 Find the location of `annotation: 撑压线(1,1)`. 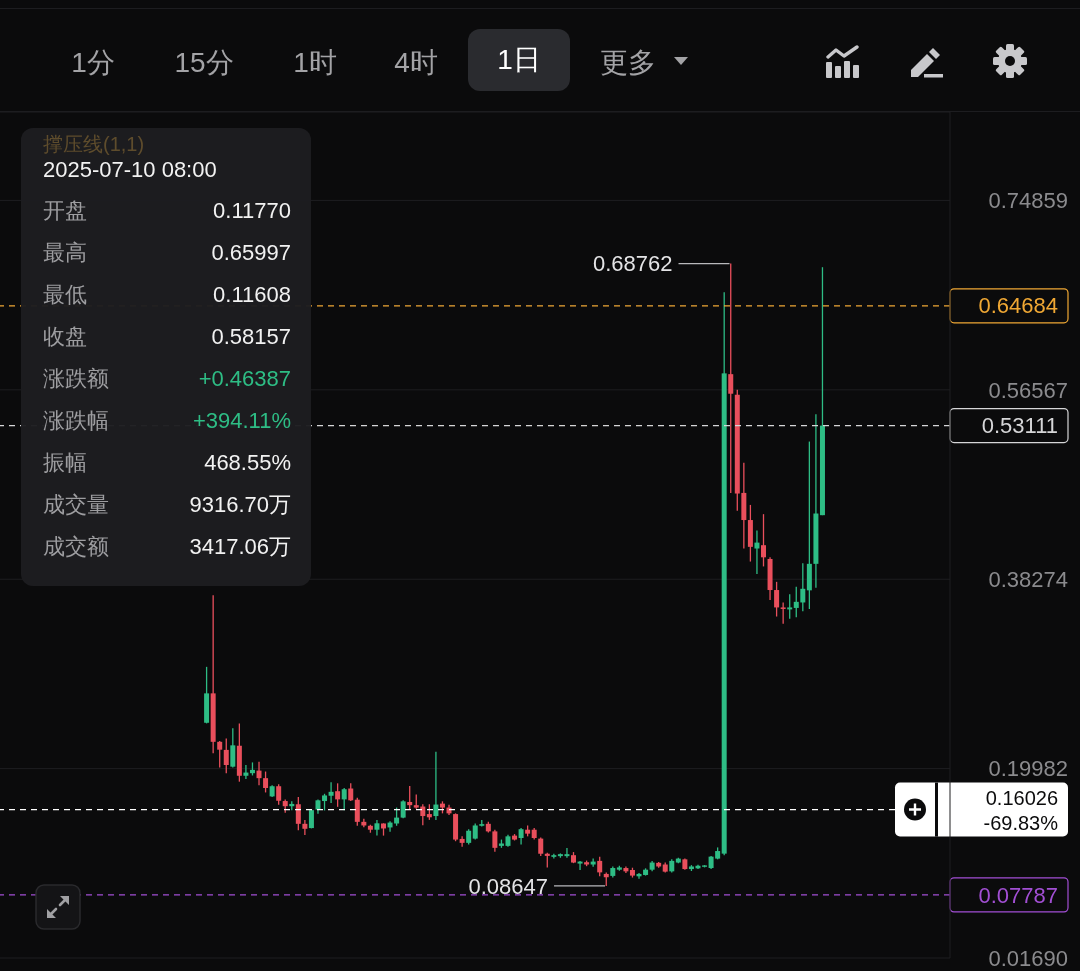

annotation: 撑压线(1,1) is located at coordinates (94, 144).